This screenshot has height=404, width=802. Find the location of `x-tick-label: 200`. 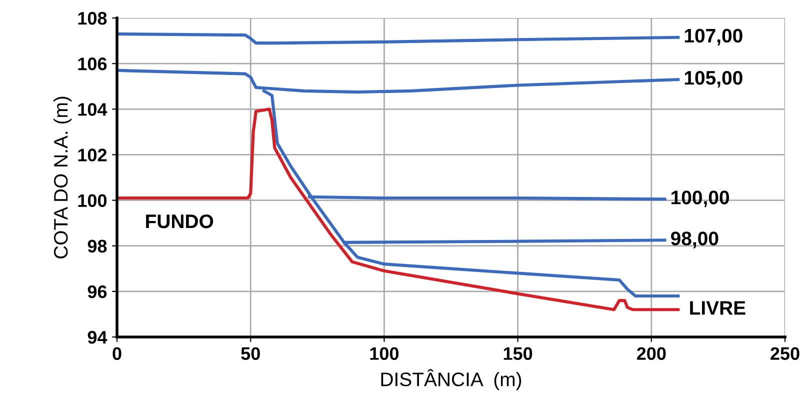

x-tick-label: 200 is located at coordinates (651, 353).